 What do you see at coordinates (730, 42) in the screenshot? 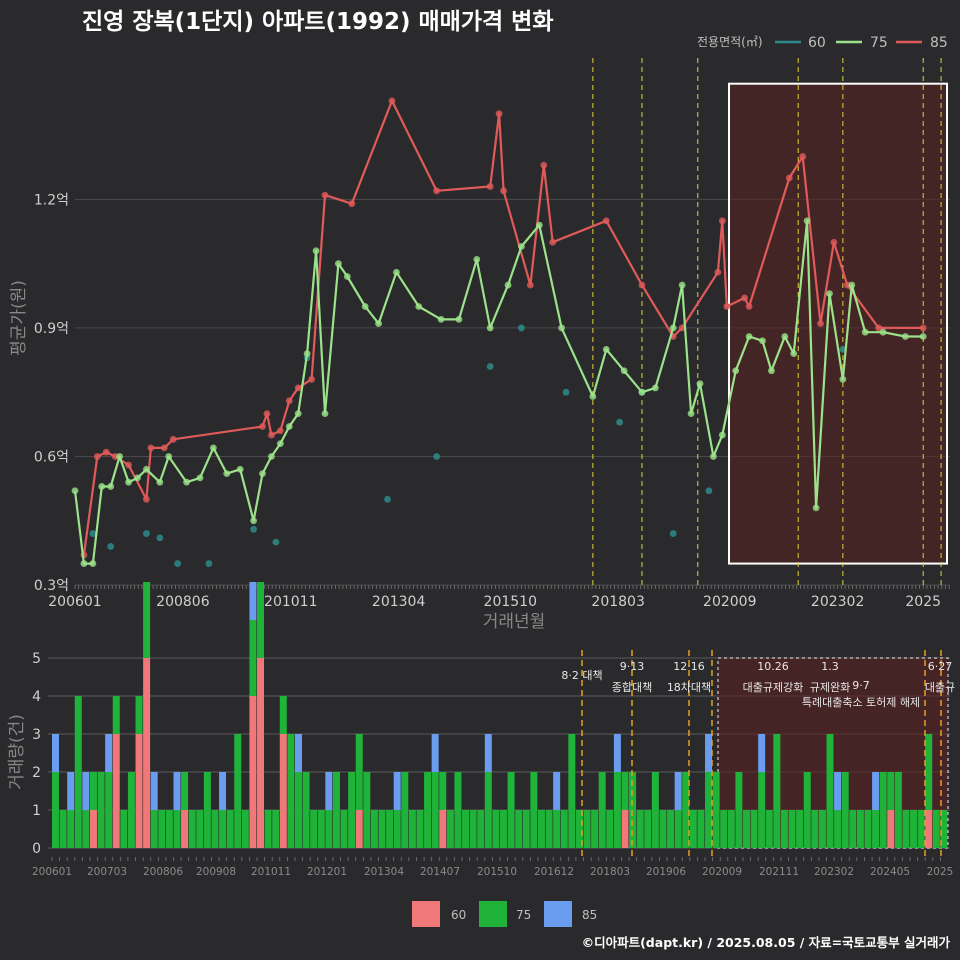
I see `top-legend-title: 전용면적(㎡)` at bounding box center [730, 42].